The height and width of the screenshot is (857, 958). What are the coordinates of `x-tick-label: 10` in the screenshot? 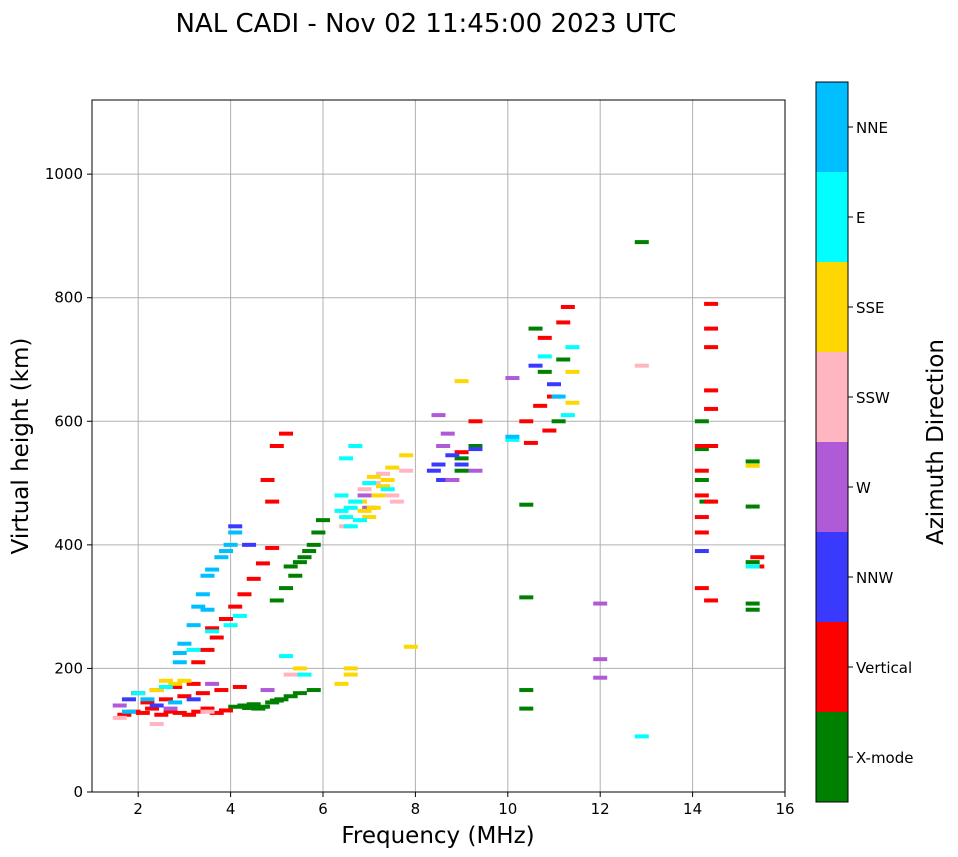 It's located at (507, 809).